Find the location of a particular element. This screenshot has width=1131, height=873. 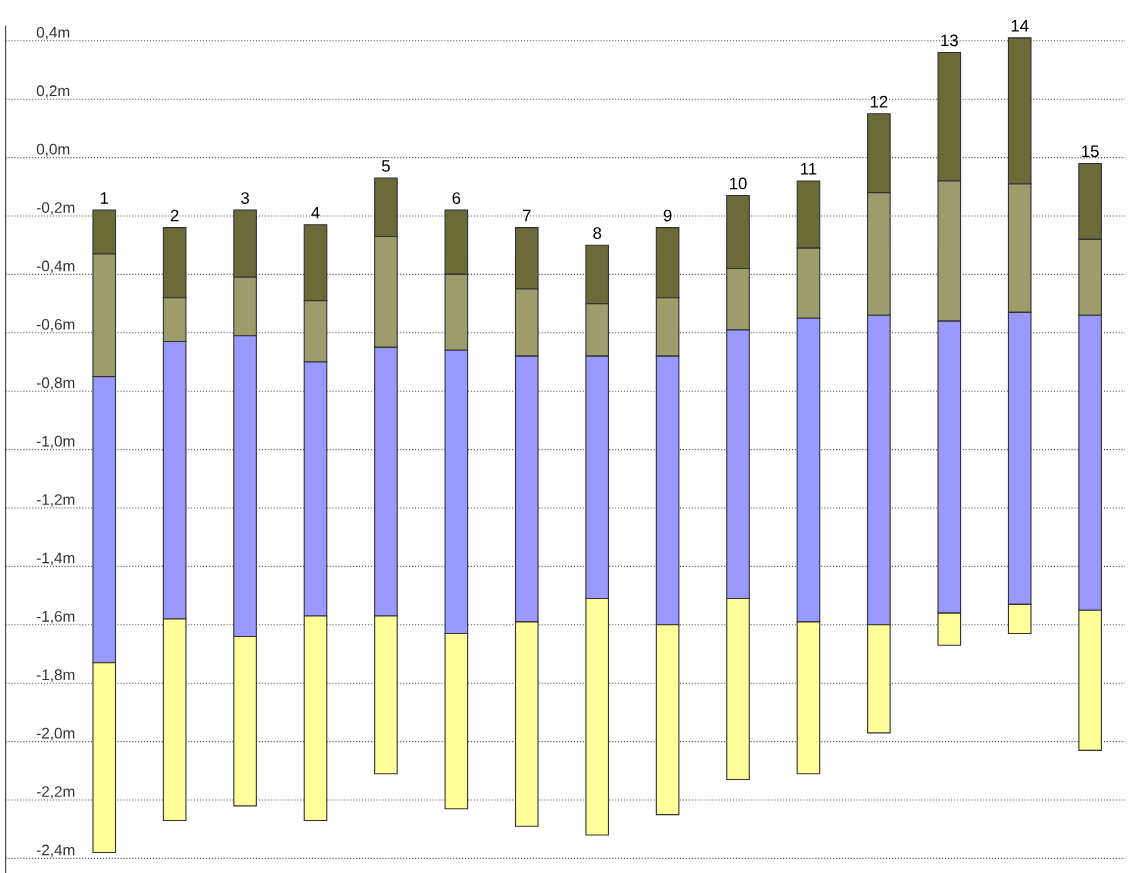

x-tick-label: 14 is located at coordinates (1020, 26).